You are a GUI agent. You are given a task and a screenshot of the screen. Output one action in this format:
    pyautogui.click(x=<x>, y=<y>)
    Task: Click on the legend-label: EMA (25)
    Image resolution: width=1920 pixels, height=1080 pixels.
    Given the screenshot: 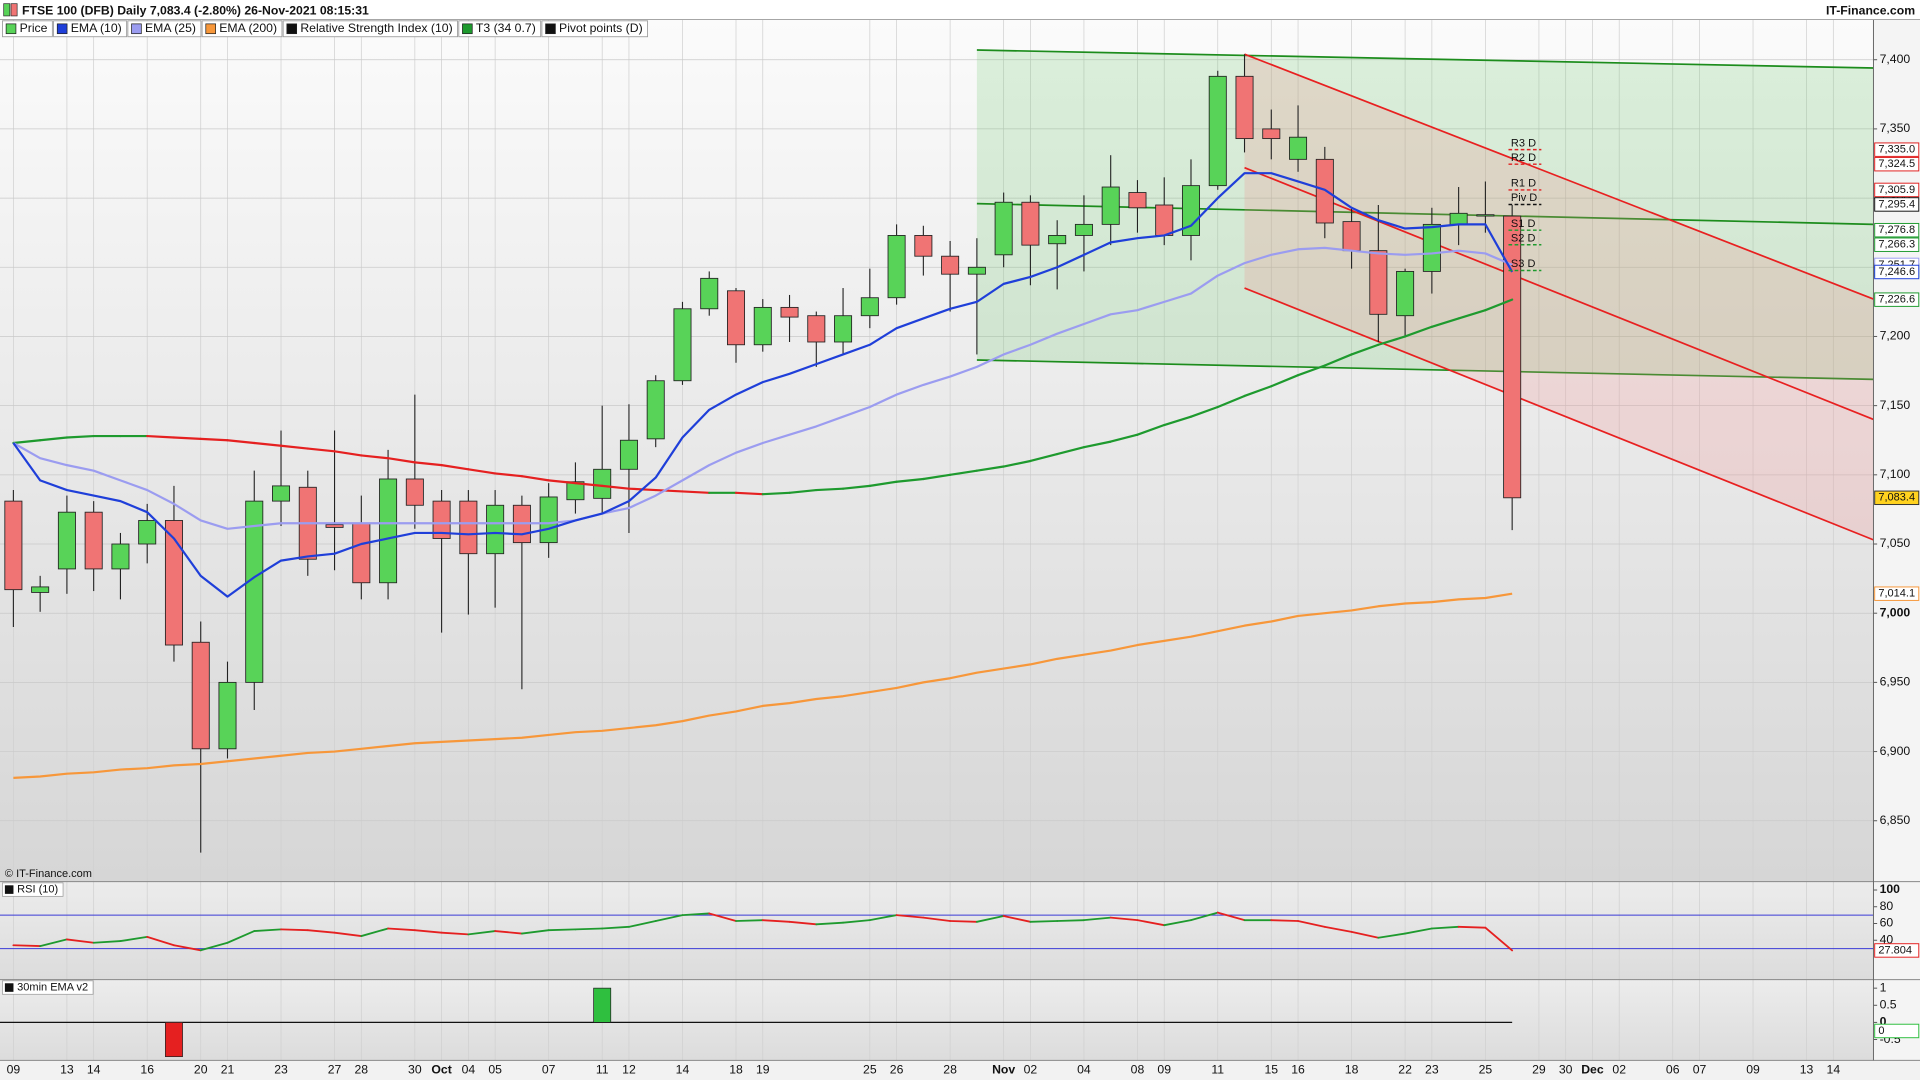 What is the action you would take?
    pyautogui.click(x=170, y=28)
    